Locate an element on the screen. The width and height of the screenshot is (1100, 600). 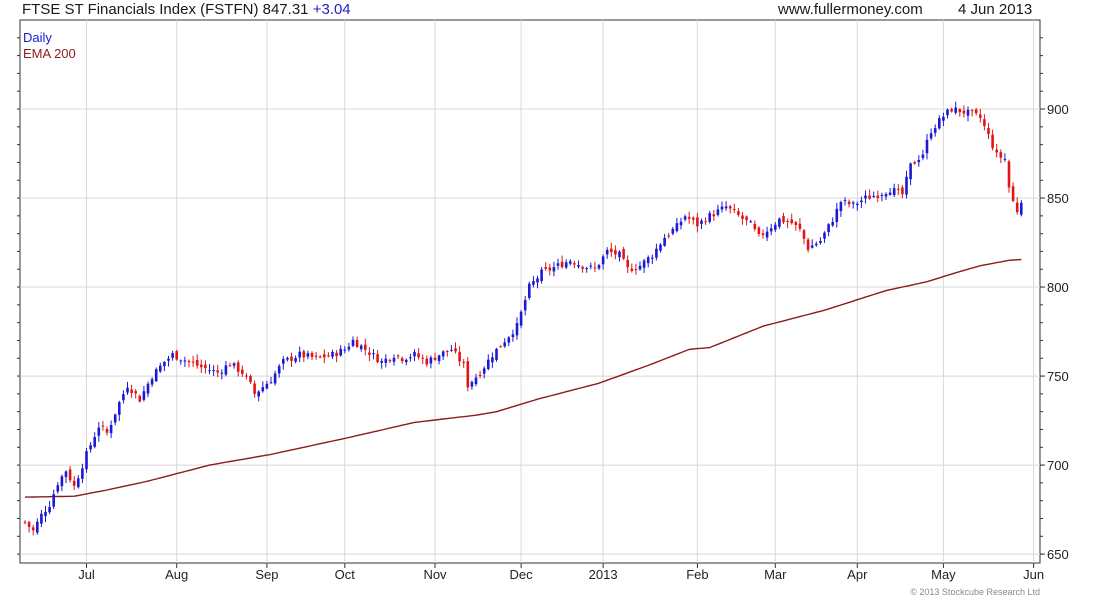
site-url: www.fullermoney.com is located at coordinates (850, 9).